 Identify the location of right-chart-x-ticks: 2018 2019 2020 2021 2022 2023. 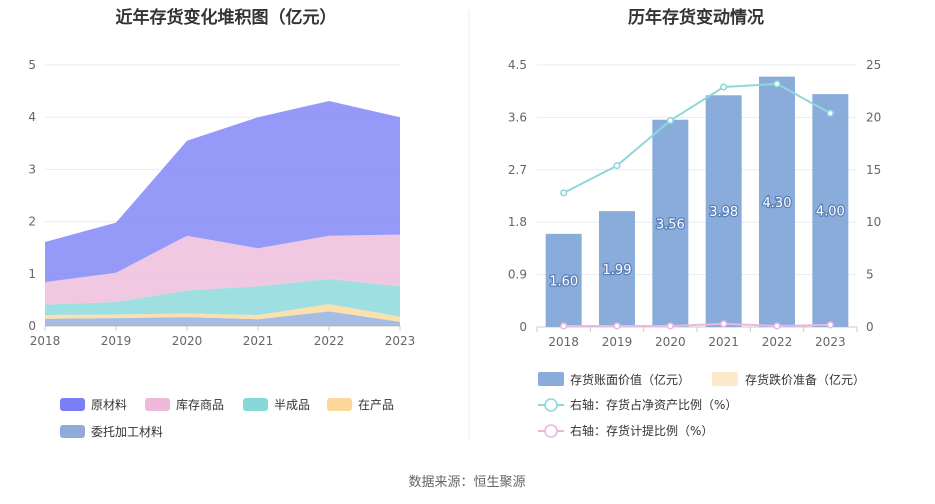
(697, 338).